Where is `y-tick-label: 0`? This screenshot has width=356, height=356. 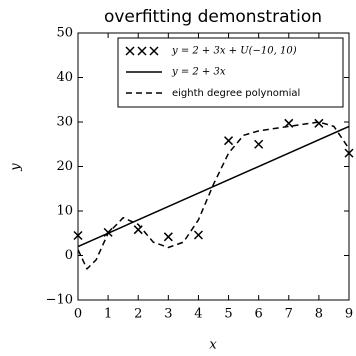 y-tick-label: 0 is located at coordinates (69, 255).